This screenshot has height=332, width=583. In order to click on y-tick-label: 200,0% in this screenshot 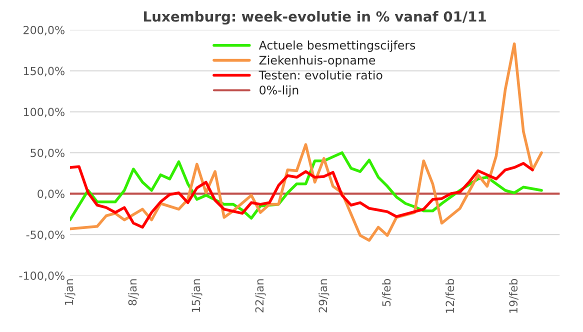, I will do `click(44, 31)`.